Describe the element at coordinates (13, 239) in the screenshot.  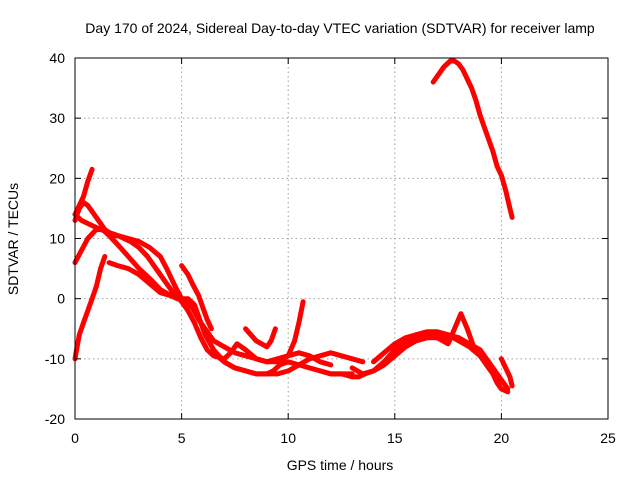
I see `y-axis-label: SDTVAR / TECUs` at that location.